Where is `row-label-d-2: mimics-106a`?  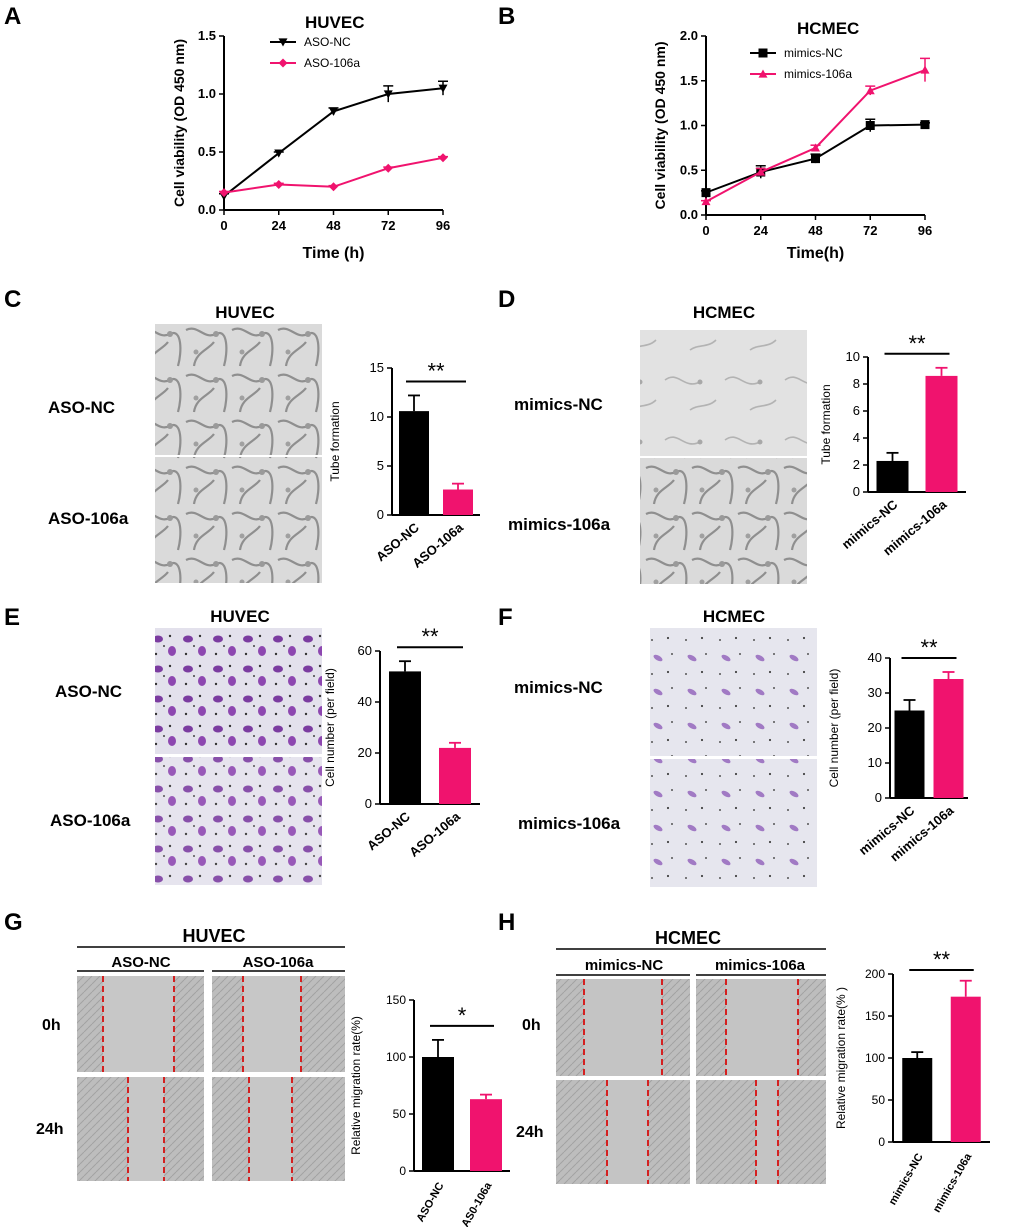 row-label-d-2: mimics-106a is located at coordinates (559, 524).